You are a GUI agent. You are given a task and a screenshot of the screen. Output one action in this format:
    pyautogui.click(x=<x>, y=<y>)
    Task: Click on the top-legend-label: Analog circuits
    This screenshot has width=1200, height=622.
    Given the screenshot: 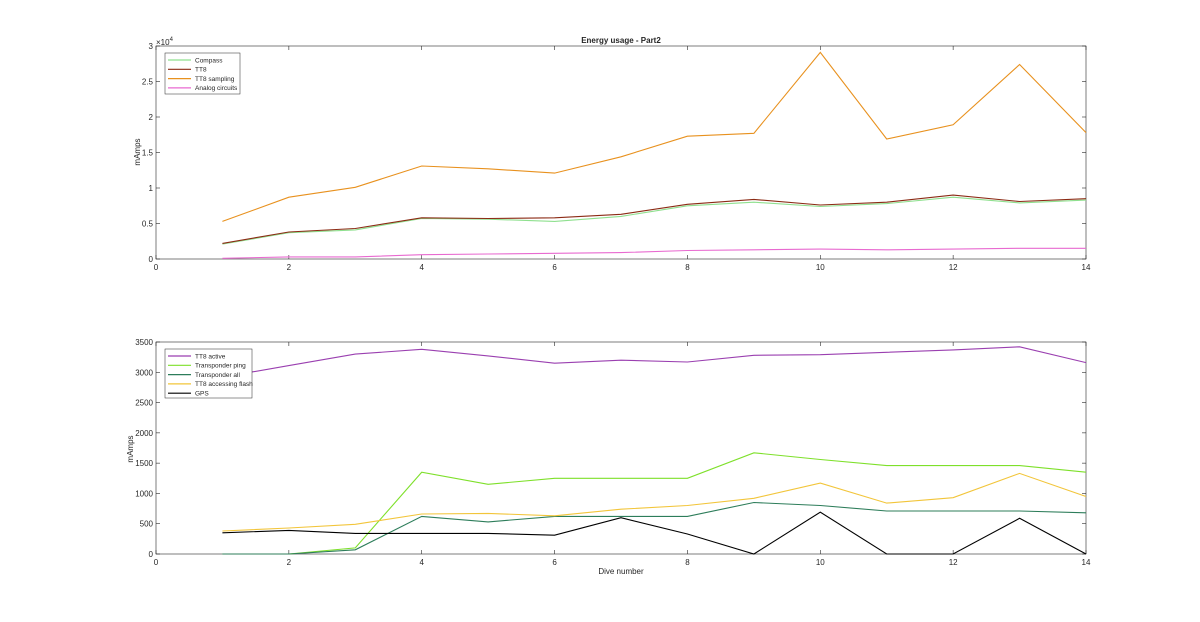 What is the action you would take?
    pyautogui.click(x=216, y=88)
    